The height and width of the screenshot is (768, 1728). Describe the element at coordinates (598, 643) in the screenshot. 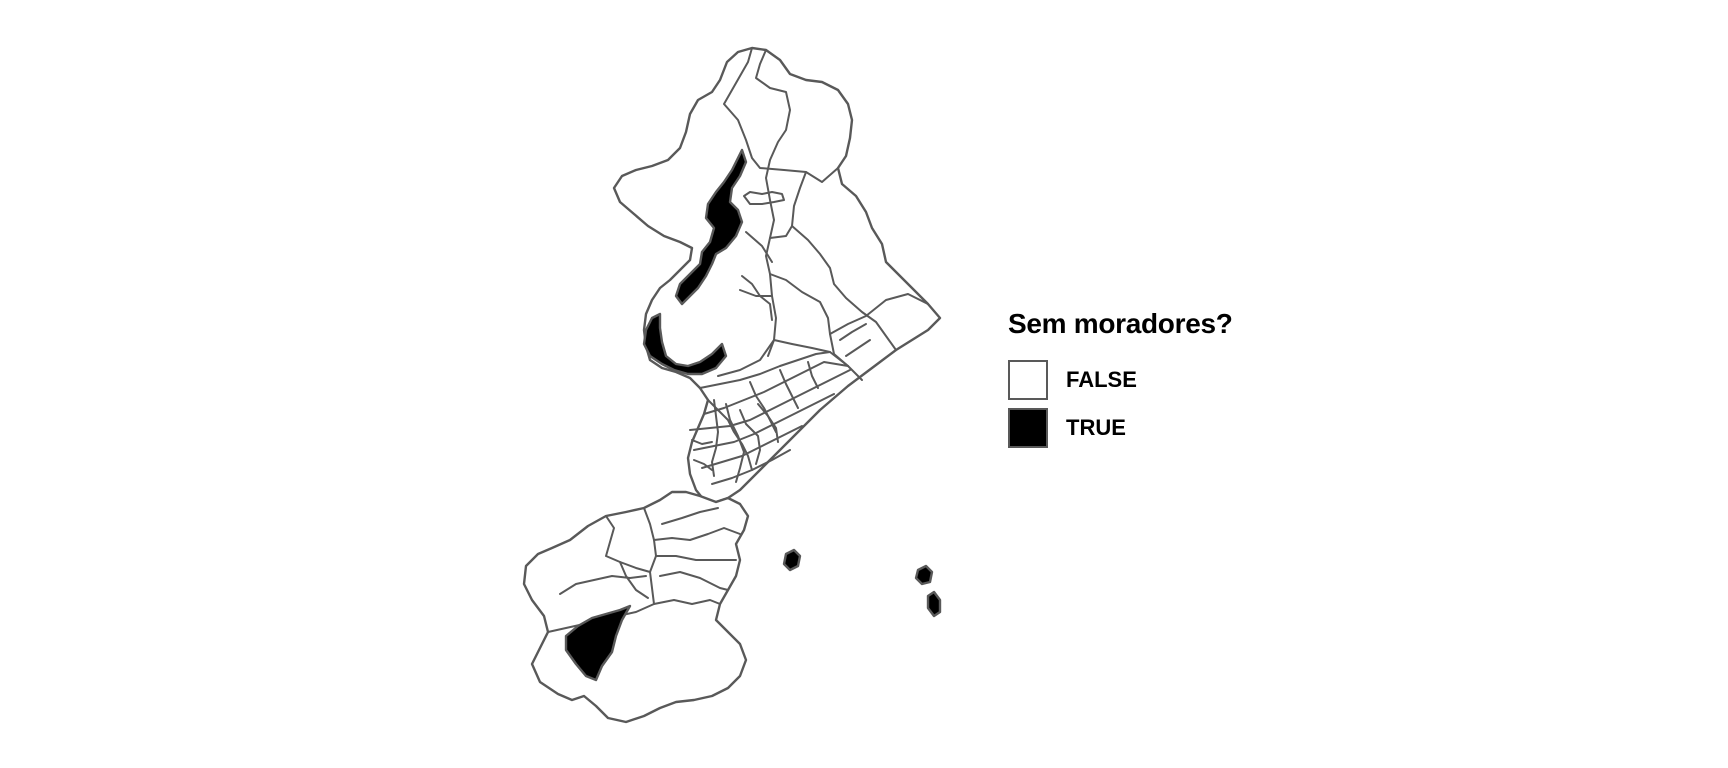

I see `tract-true-south` at that location.